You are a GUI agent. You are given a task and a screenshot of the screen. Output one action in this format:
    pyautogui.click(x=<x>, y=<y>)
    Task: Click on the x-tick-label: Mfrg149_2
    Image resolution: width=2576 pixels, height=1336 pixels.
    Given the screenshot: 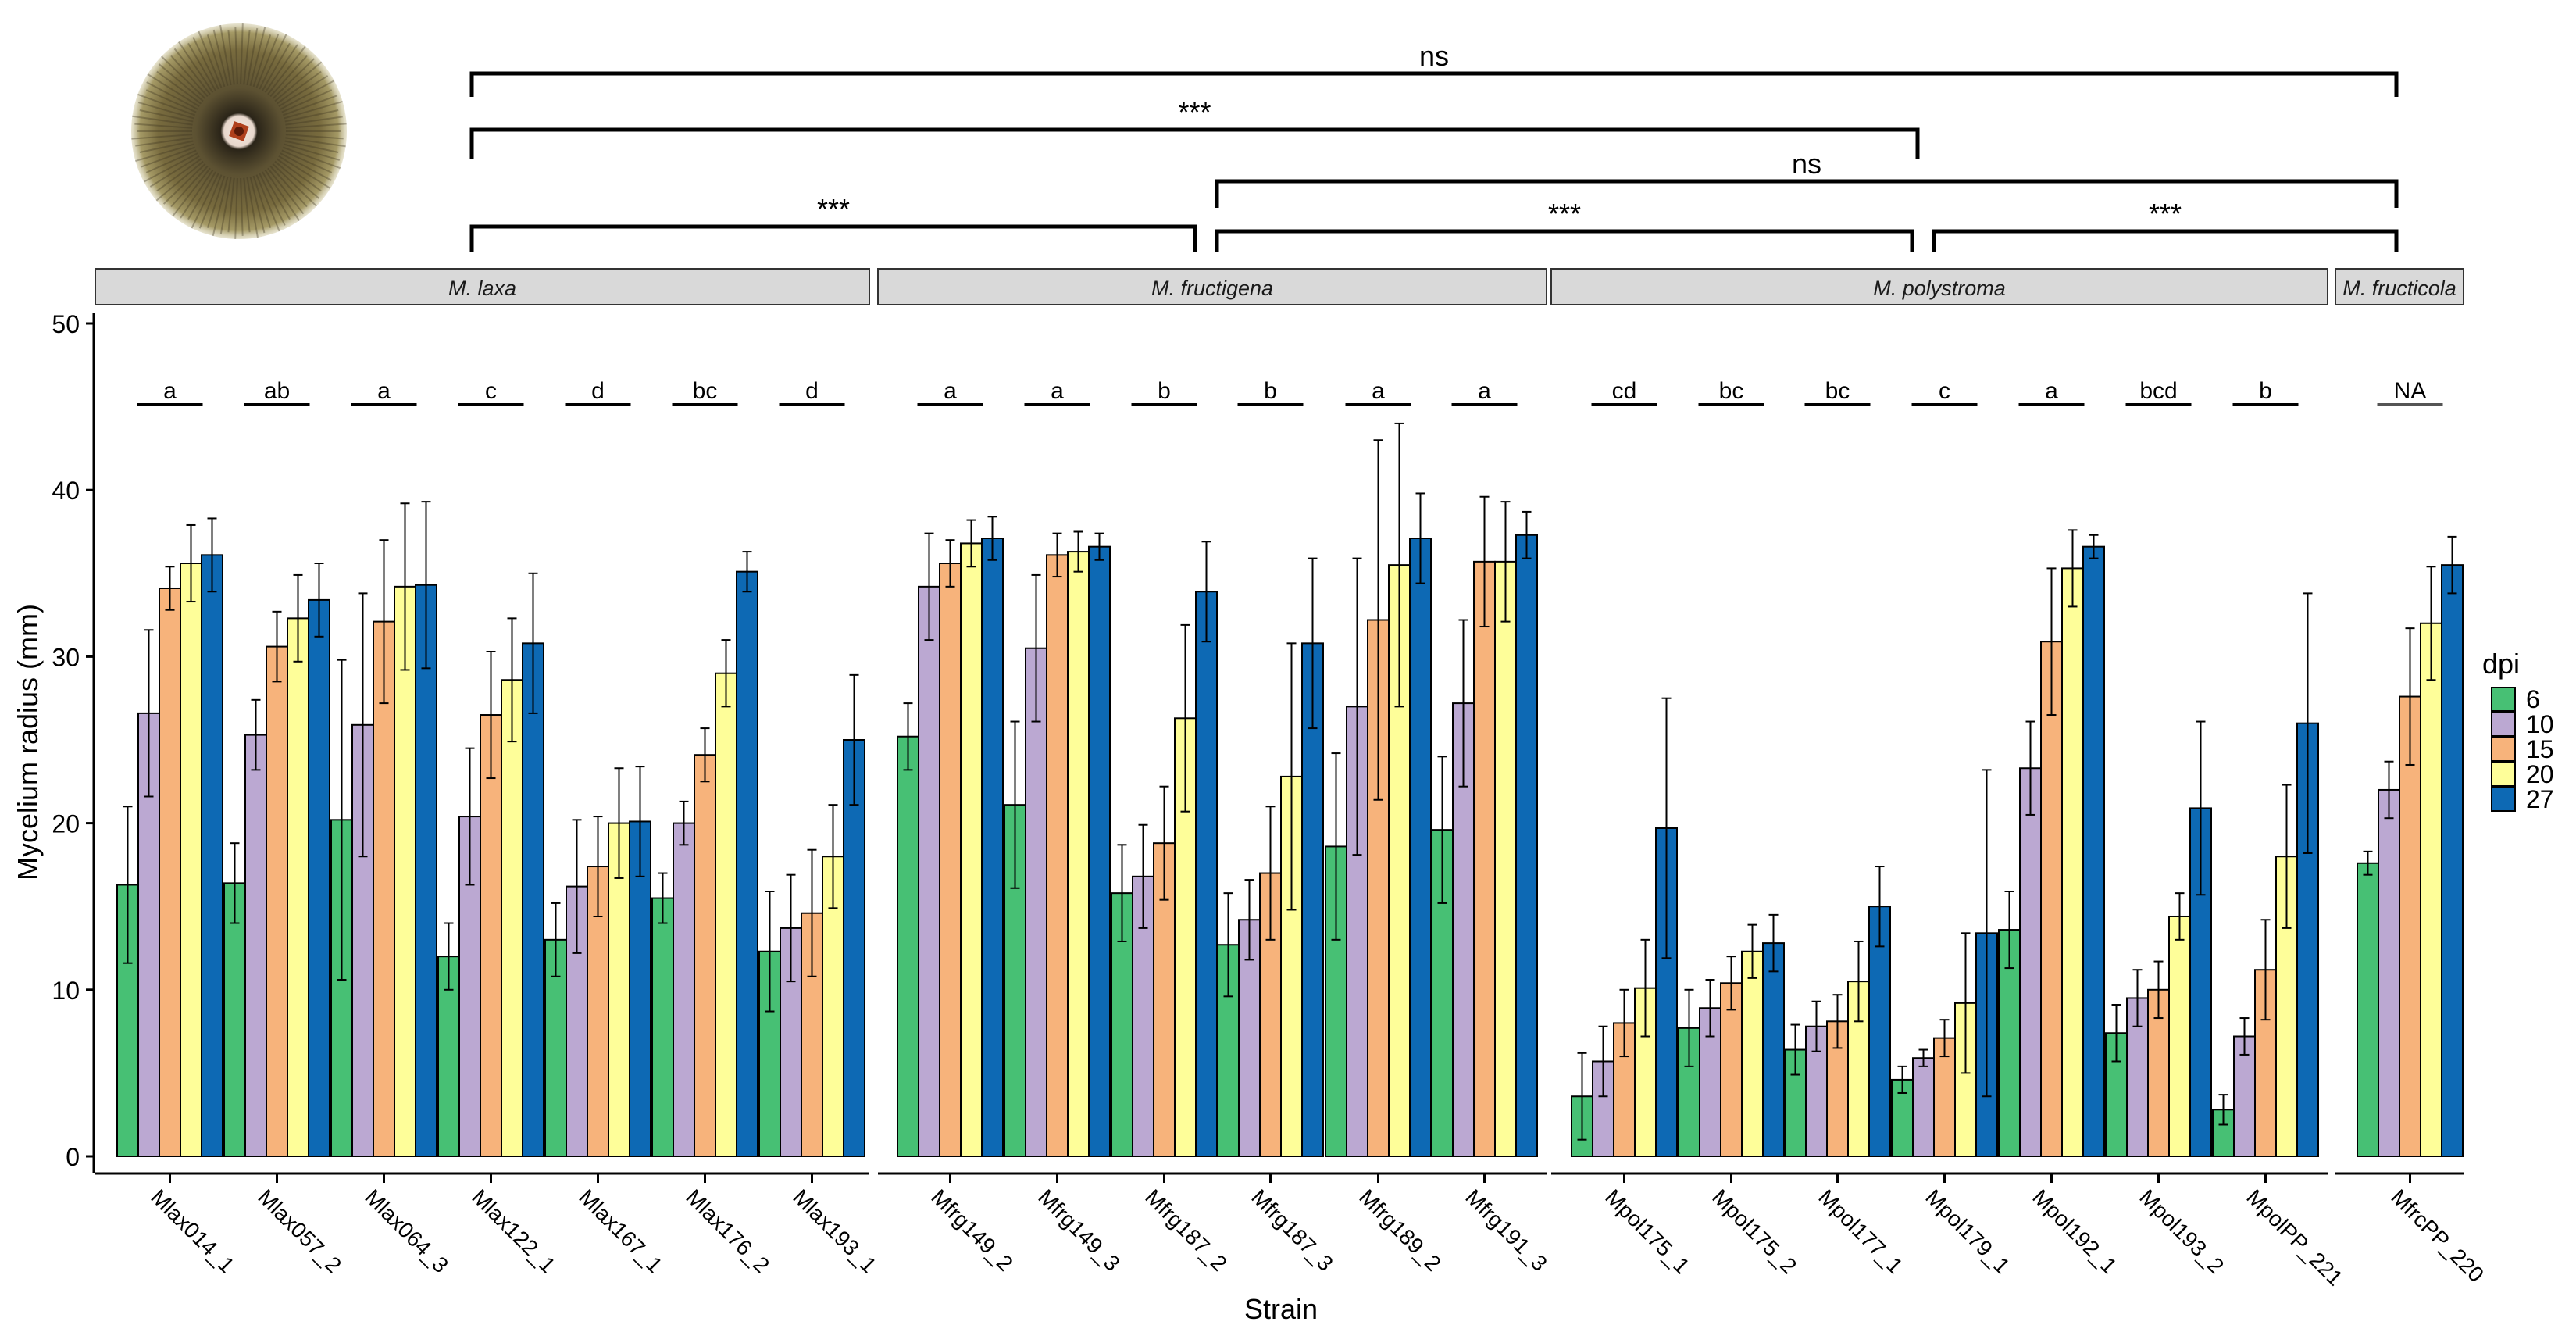 What is the action you would take?
    pyautogui.click(x=972, y=1230)
    